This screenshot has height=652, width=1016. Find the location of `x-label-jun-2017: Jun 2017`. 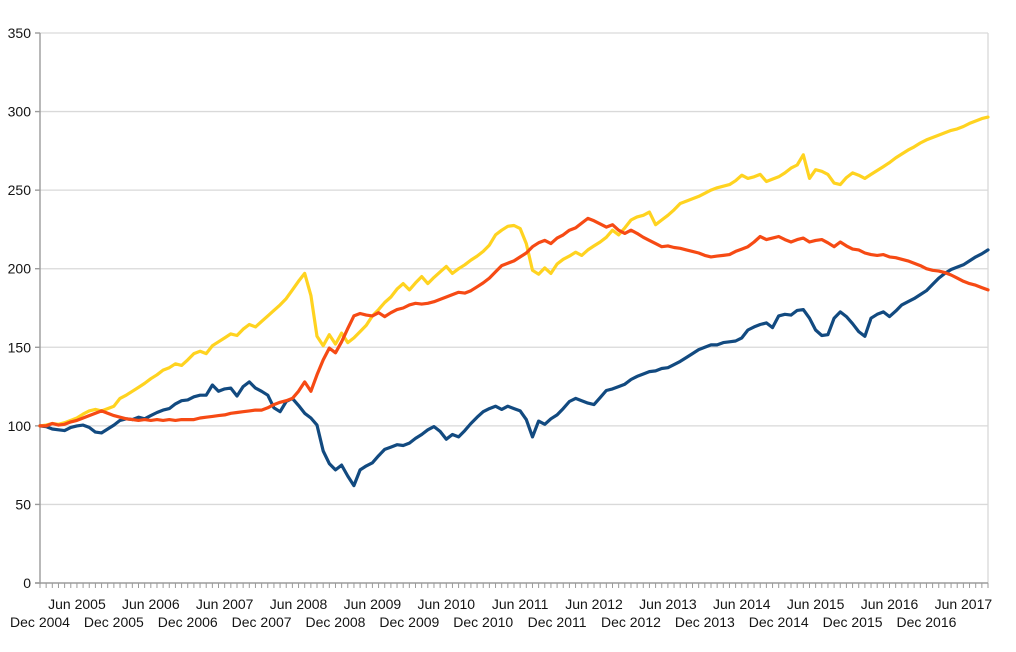

x-label-jun-2017: Jun 2017 is located at coordinates (964, 604).